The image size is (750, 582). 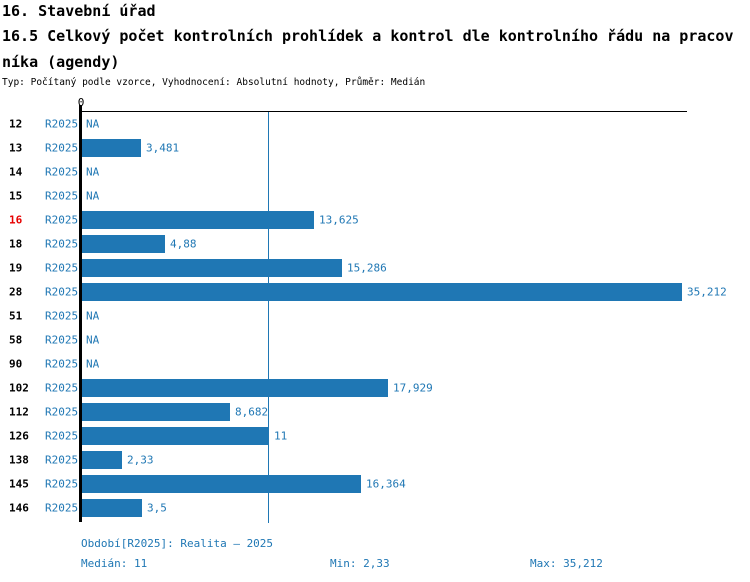 I want to click on value-label: 3,481, so click(x=163, y=148).